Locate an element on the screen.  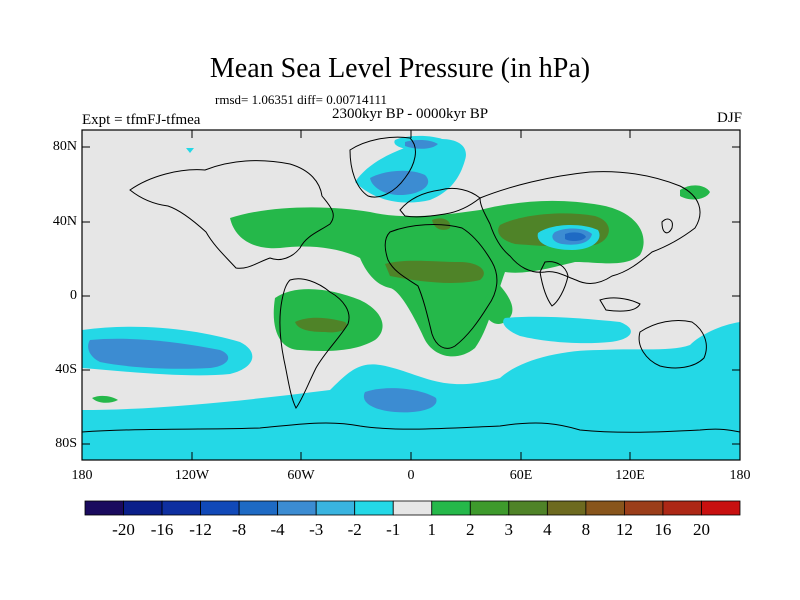
colorbar is located at coordinates (412, 508).